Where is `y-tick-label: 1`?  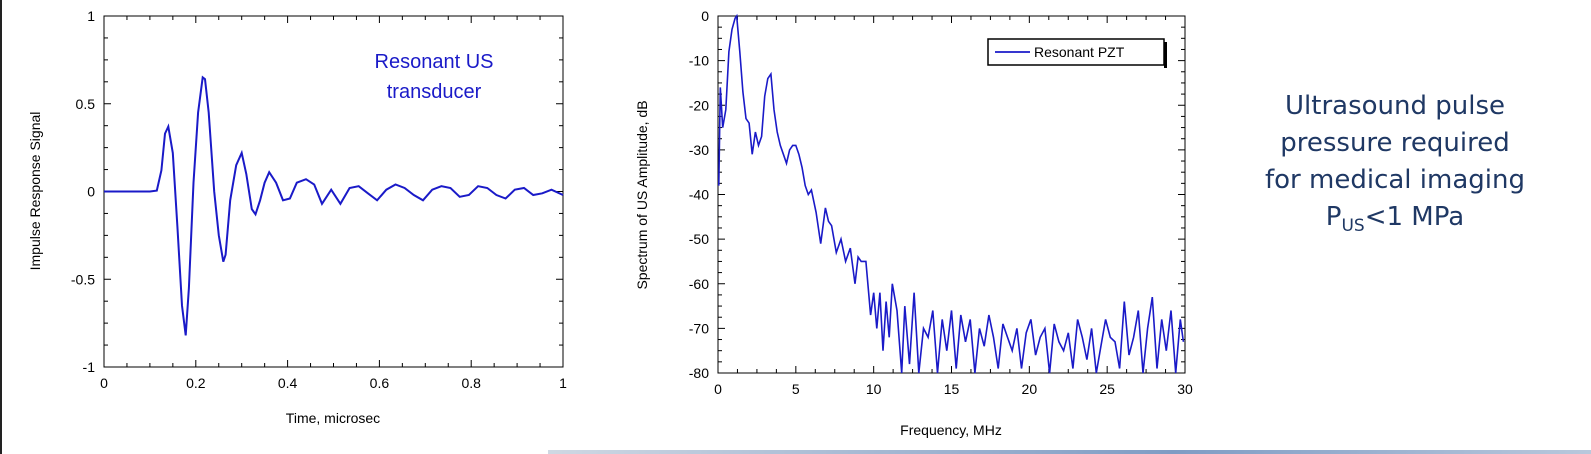
y-tick-label: 1 is located at coordinates (91, 16).